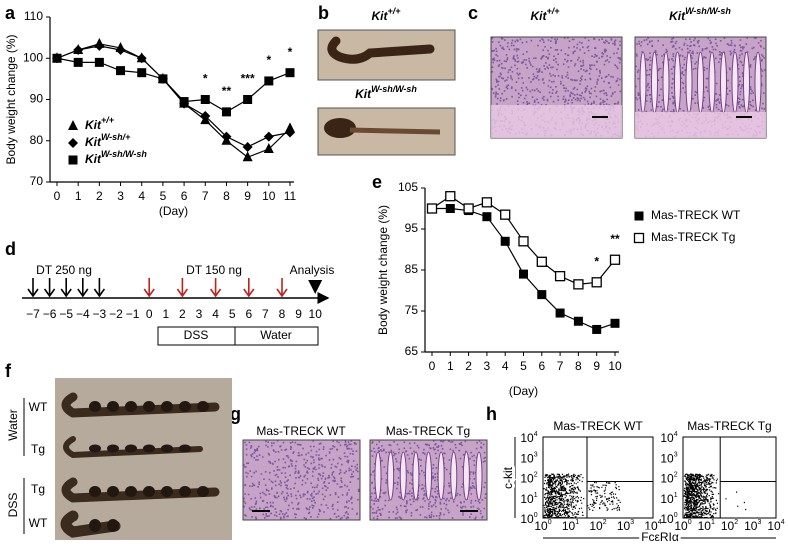  Describe the element at coordinates (682, 526) in the screenshot. I see `x-tick-label: 100` at that location.